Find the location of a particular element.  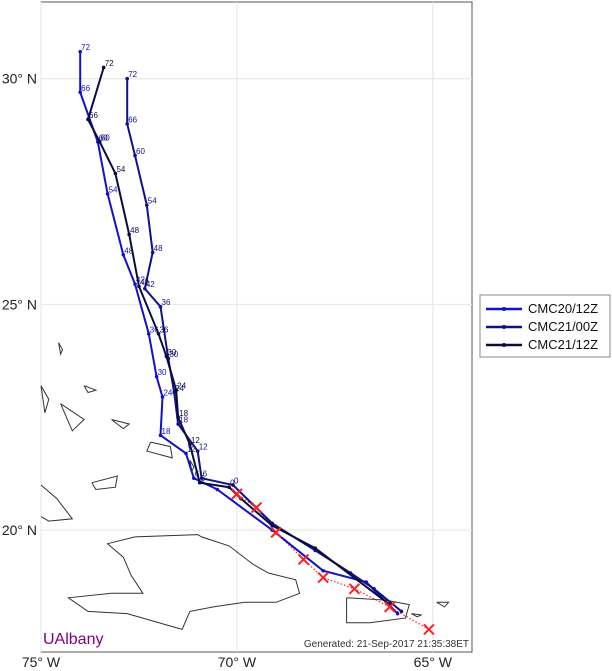

legend-label: CMC20/12Z is located at coordinates (563, 308).